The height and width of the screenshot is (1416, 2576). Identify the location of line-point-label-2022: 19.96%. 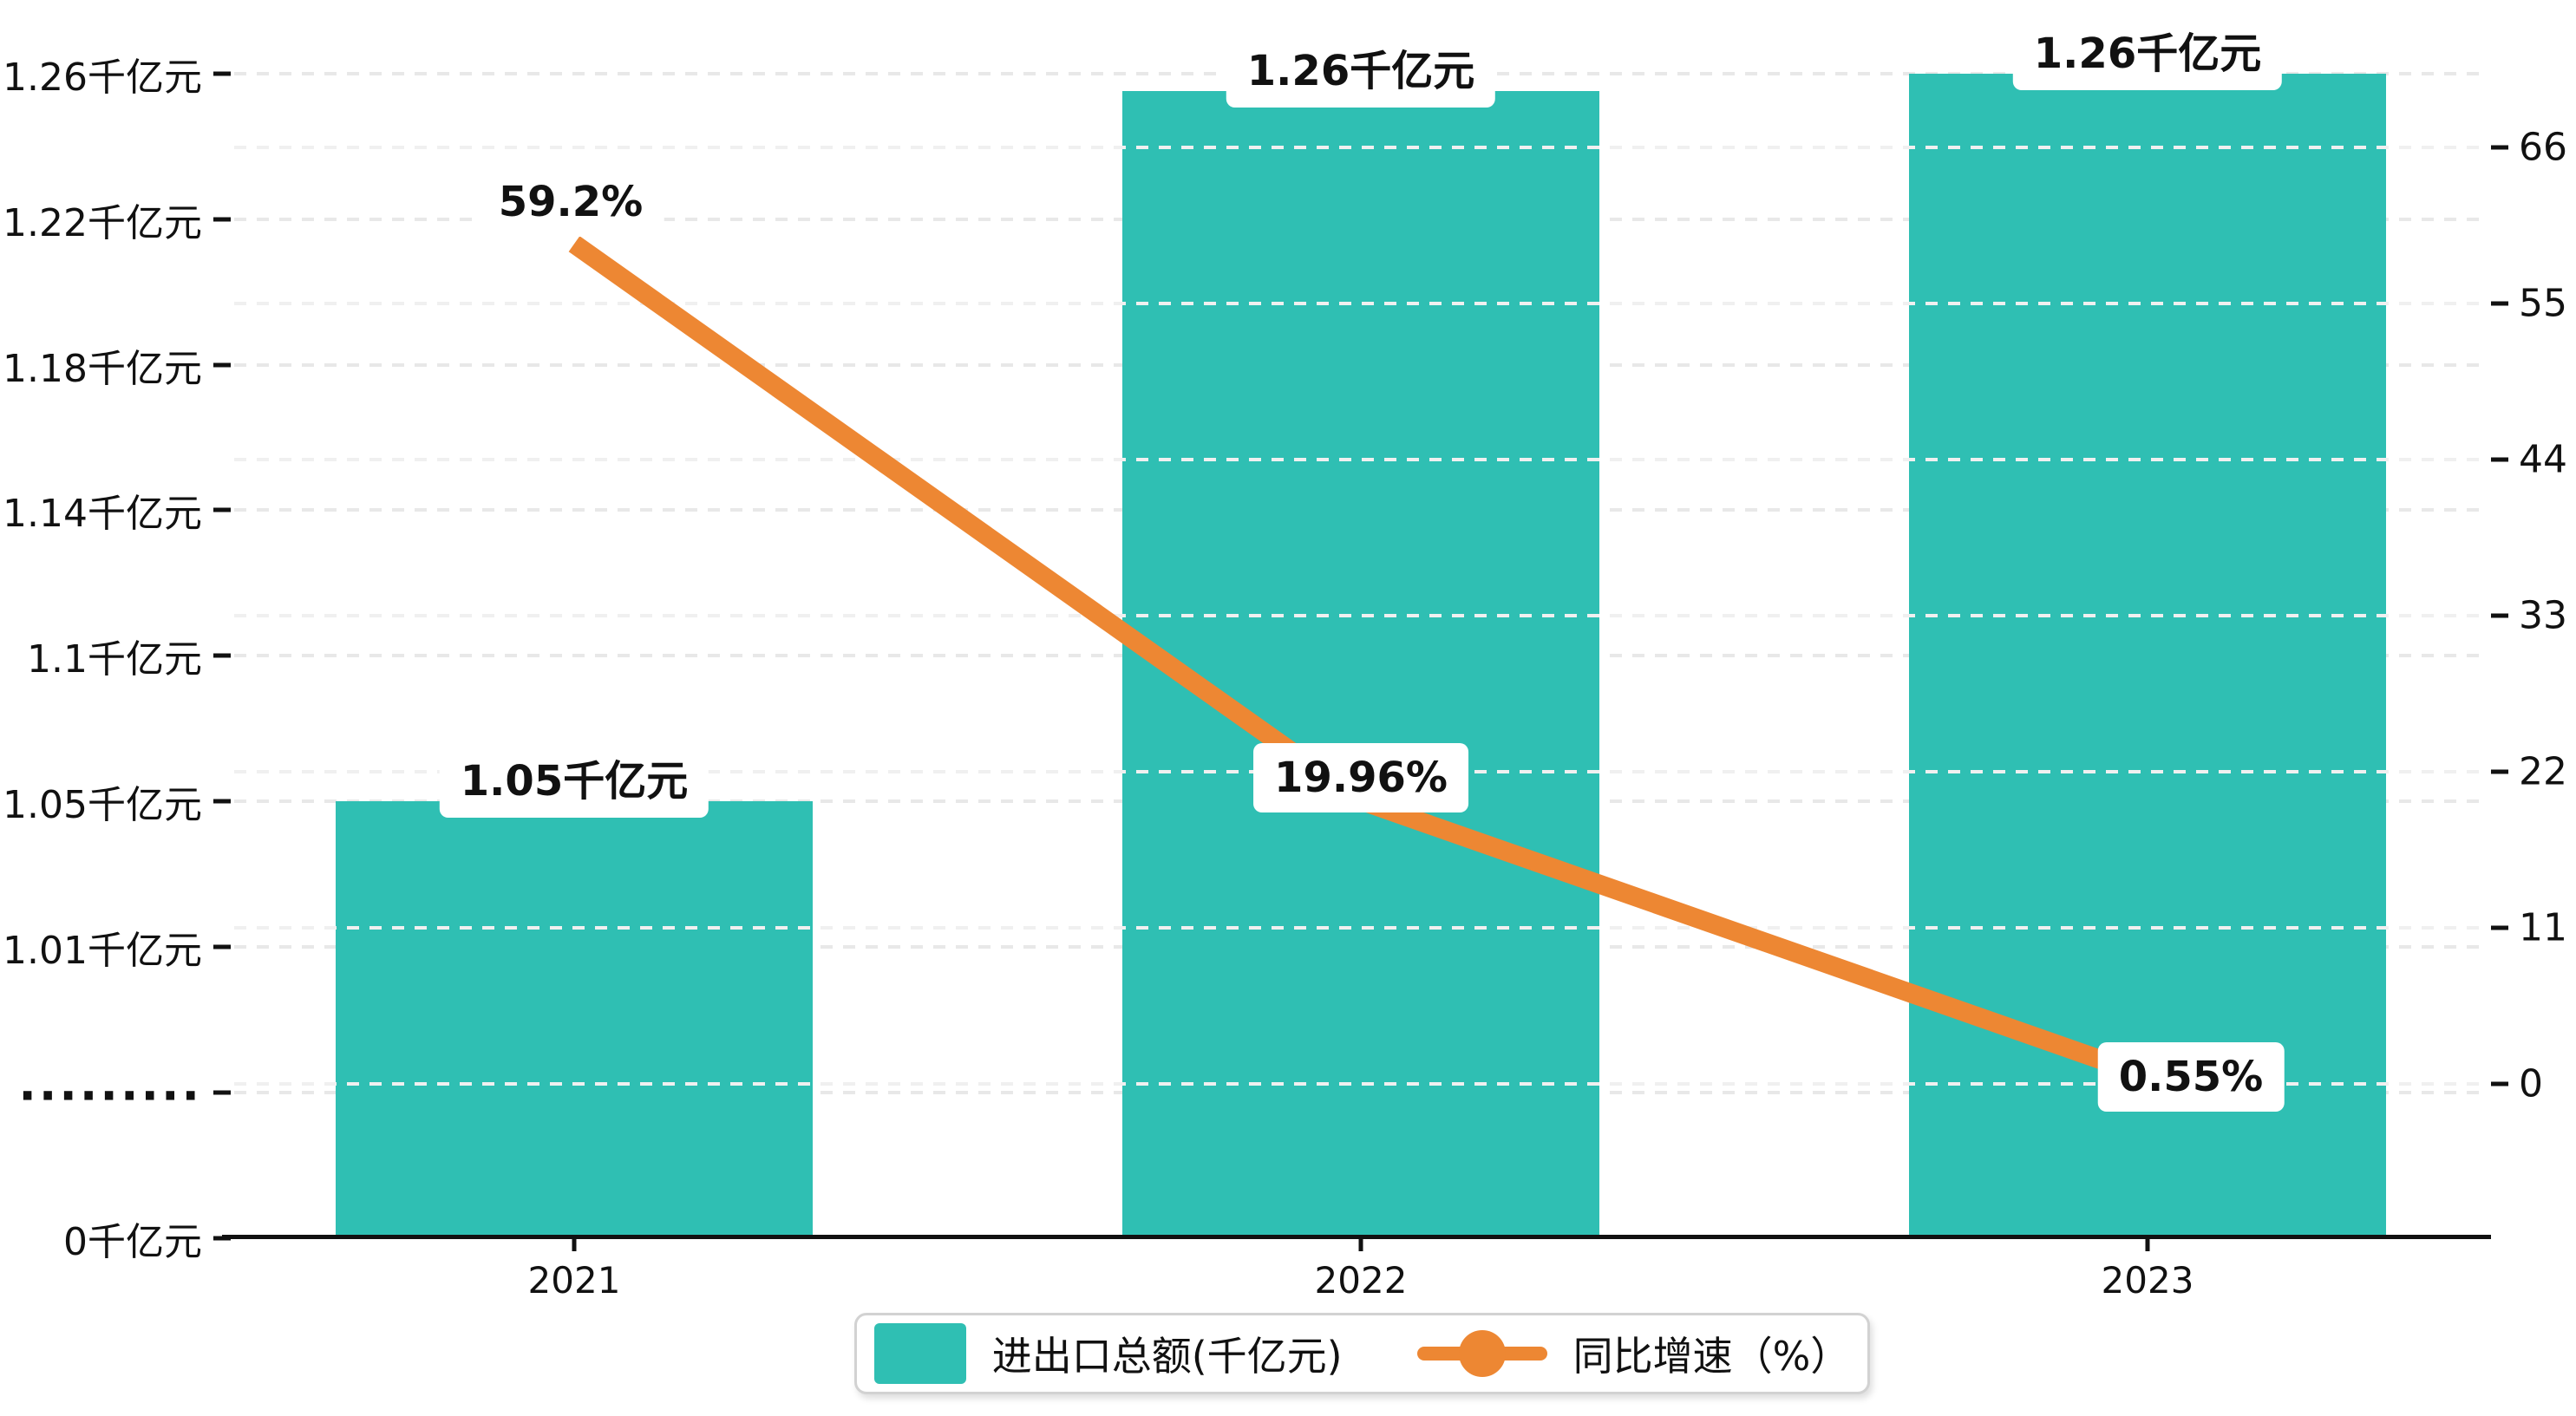
(1360, 778).